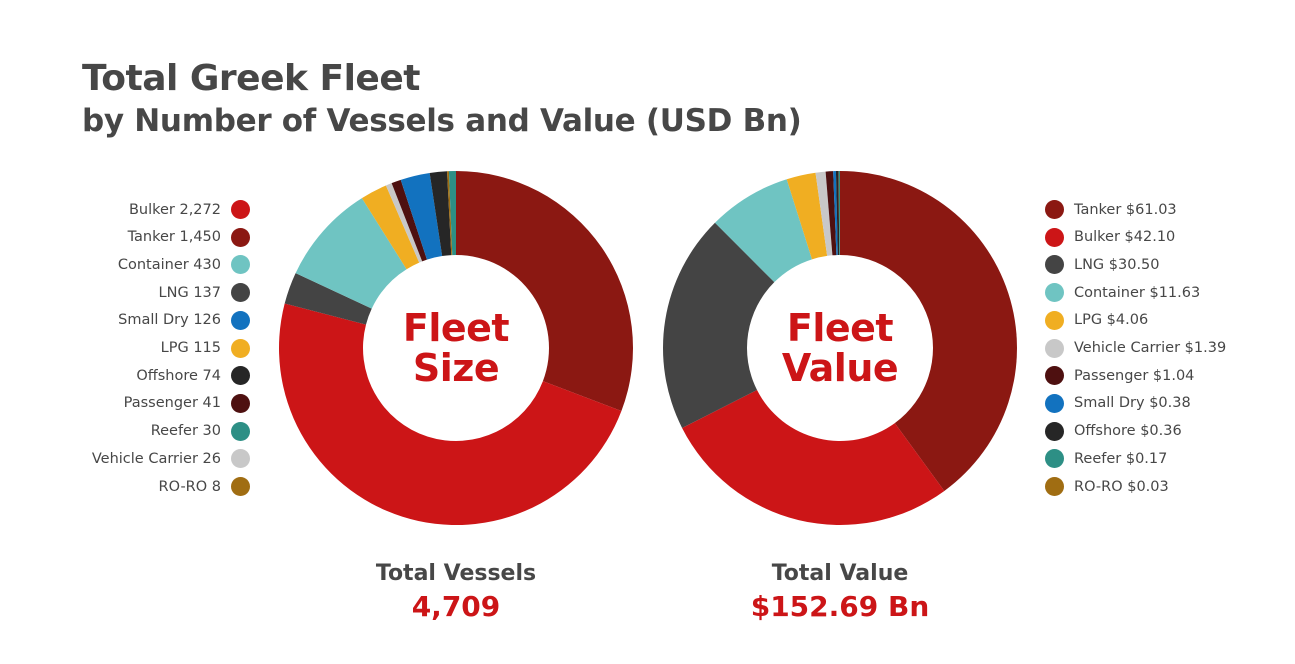 The image size is (1295, 664). Describe the element at coordinates (184, 320) in the screenshot. I see `fleet-size-legend-item-small-dry: Small Dry 126` at that location.